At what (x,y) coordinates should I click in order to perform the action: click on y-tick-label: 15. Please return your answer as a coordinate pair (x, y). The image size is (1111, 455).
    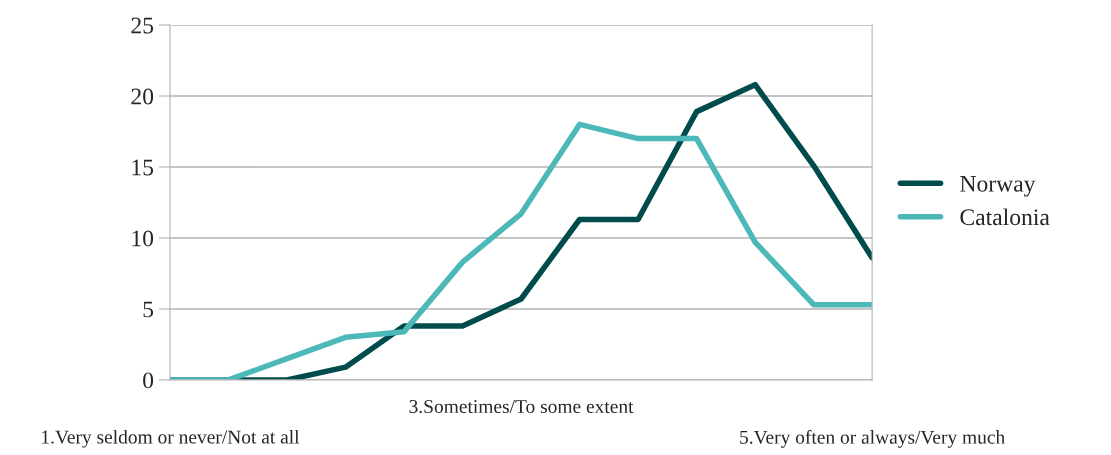
    Looking at the image, I should click on (143, 167).